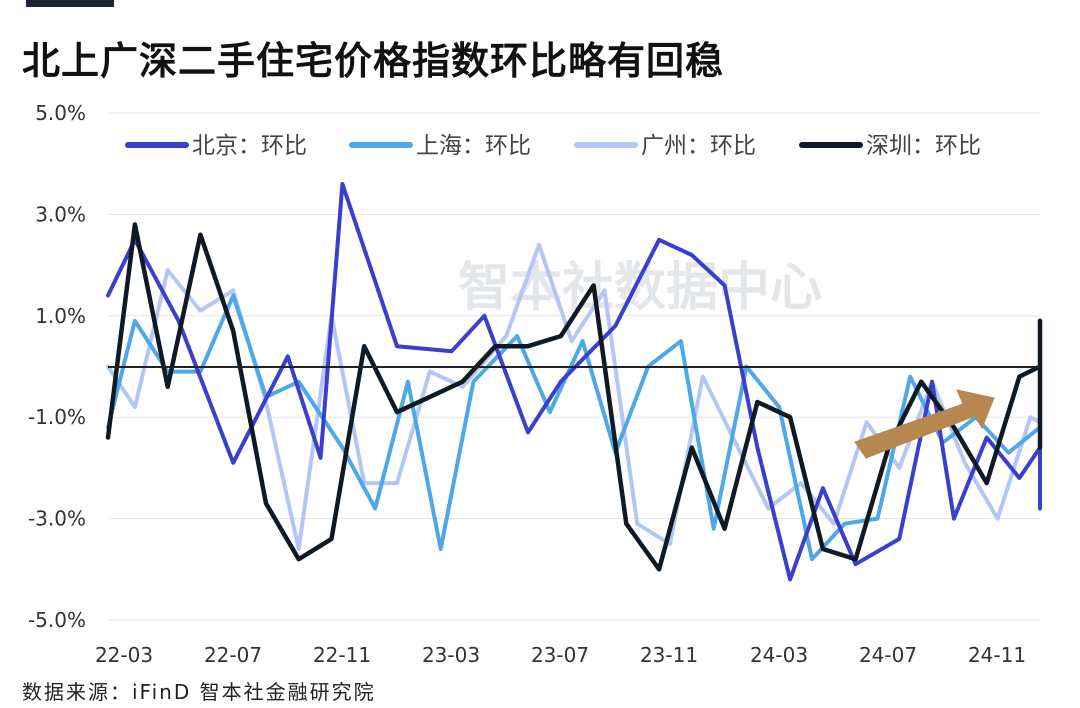 This screenshot has width=1080, height=708. I want to click on trend-arrow-icon, so click(924, 424).